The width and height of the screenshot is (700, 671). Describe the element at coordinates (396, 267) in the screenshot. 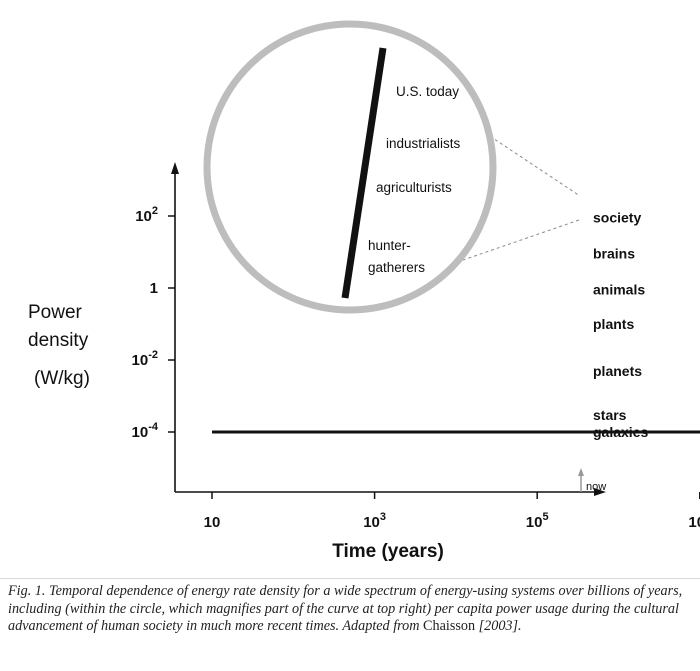

I see `inset-label-gatherers: gatherers` at that location.